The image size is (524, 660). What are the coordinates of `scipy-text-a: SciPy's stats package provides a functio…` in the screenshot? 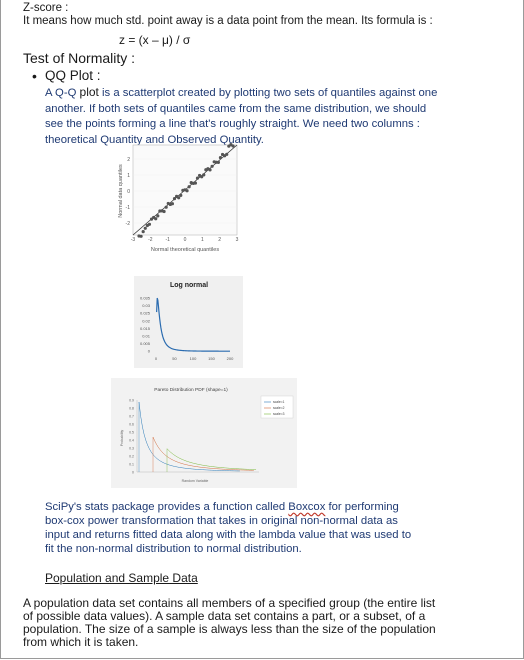 It's located at (167, 507).